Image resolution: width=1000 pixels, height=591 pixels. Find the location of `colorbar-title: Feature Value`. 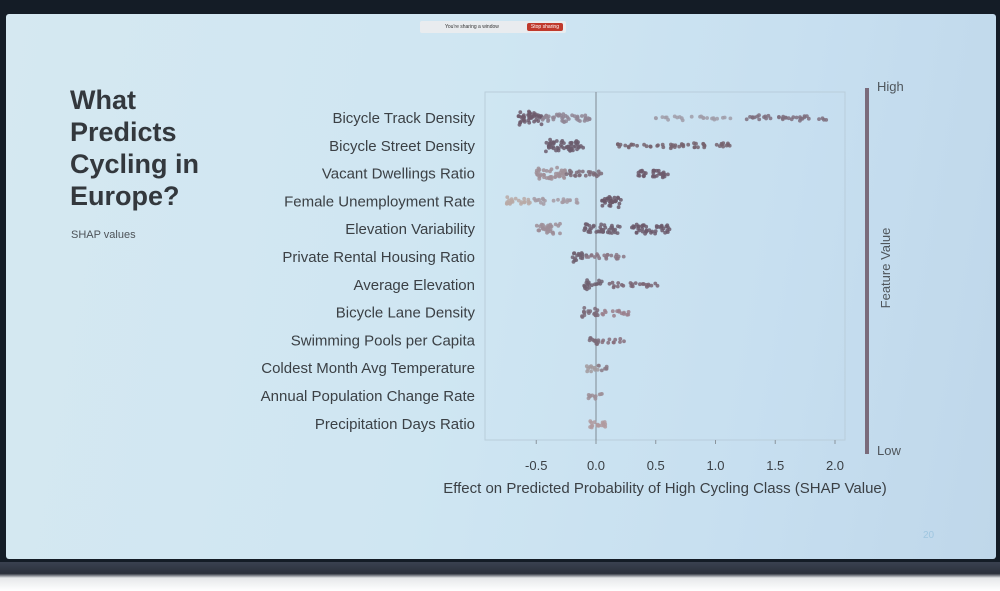

colorbar-title: Feature Value is located at coordinates (885, 268).